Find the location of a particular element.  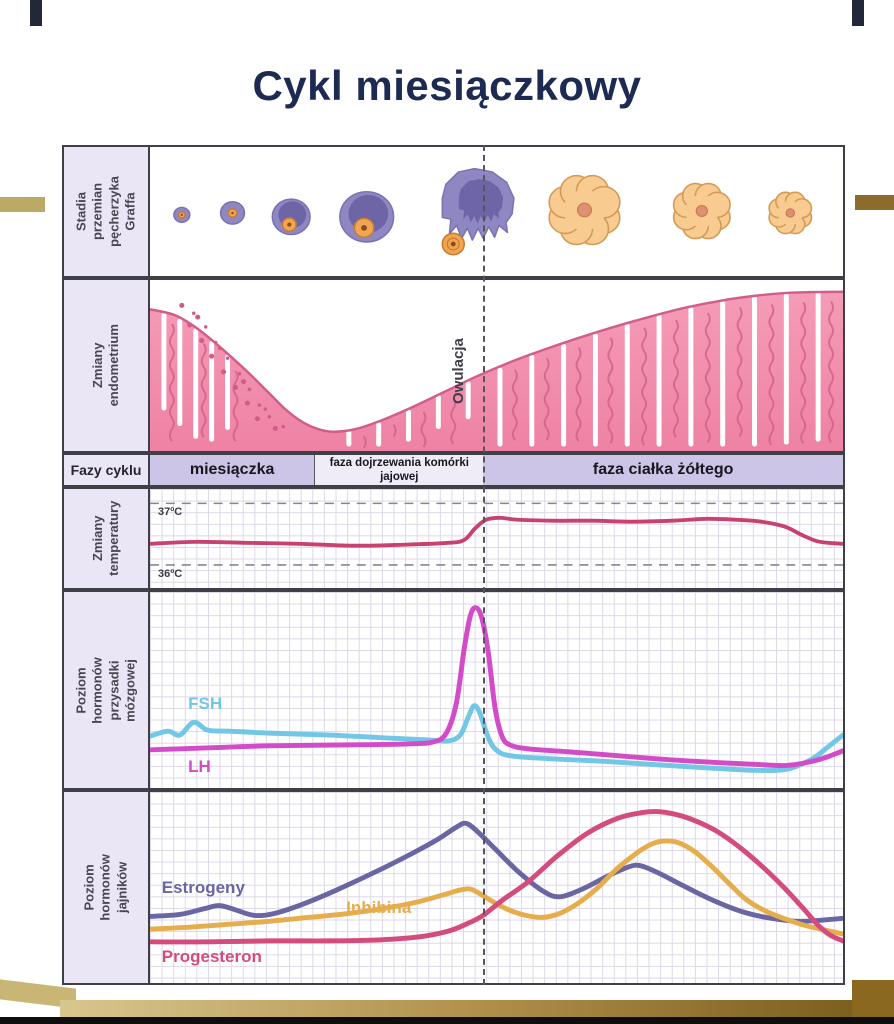

fsh-curve is located at coordinates (496, 738).